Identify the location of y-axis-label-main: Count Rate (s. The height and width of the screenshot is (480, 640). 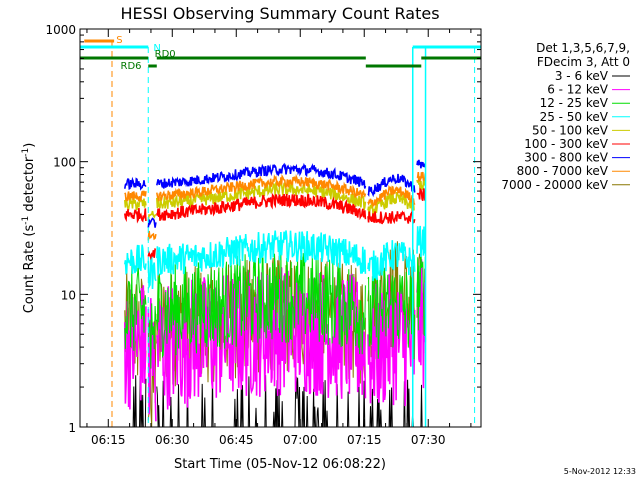
(29, 269).